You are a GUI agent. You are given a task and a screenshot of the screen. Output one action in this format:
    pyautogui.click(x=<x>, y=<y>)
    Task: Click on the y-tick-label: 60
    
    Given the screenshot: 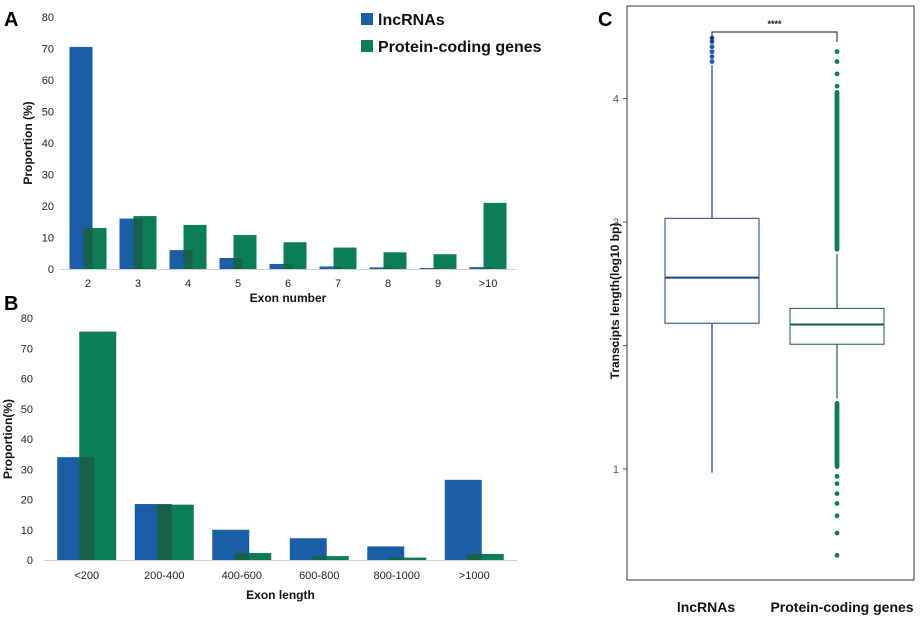 What is the action you would take?
    pyautogui.click(x=48, y=81)
    